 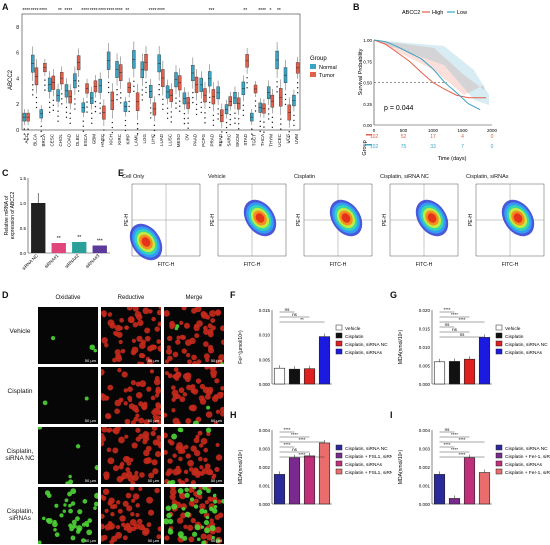 What do you see at coordinates (425, 467) in the screenshot?
I see `panel-i-ytick: 0.002` at bounding box center [425, 467].